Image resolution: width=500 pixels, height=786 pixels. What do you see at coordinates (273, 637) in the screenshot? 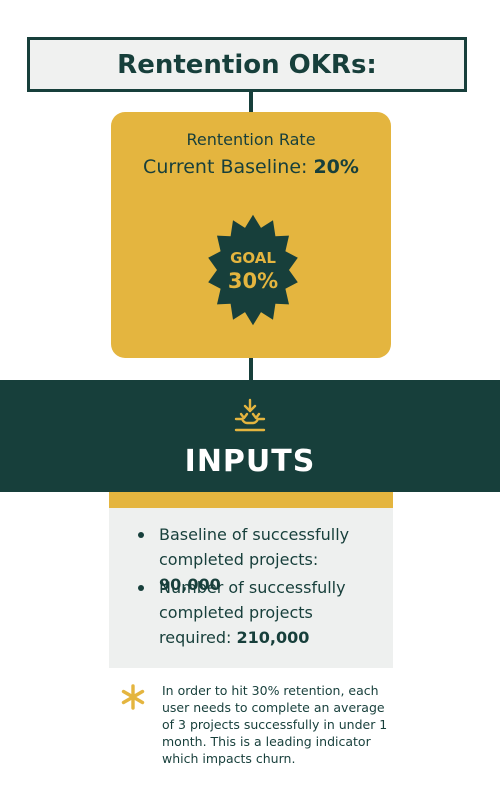
I see `list-item-value: 210,000` at bounding box center [273, 637].